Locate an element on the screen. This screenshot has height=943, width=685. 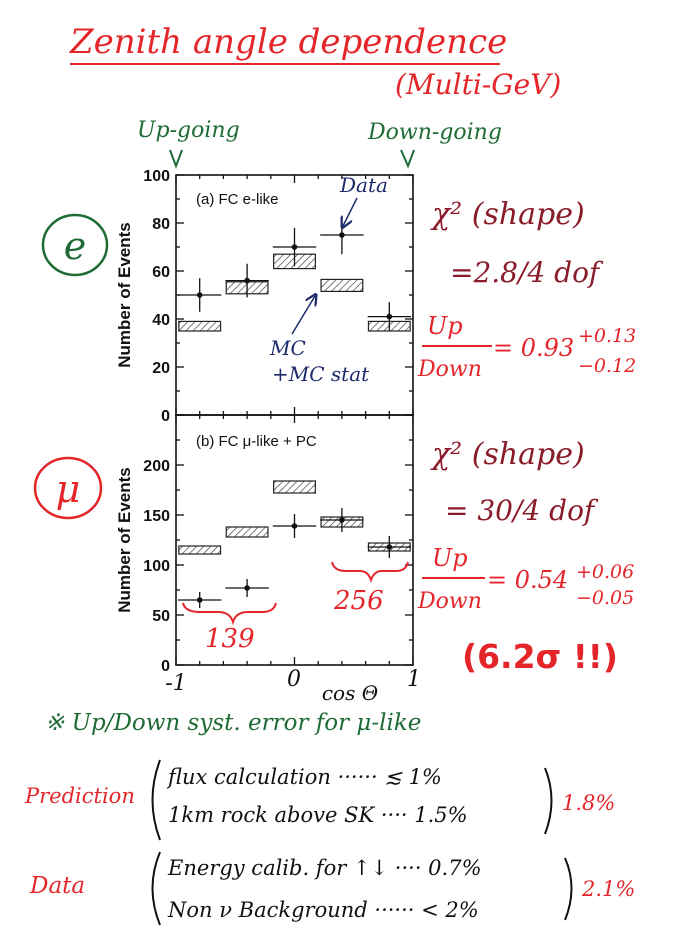
panel-b-label: (b) FC μ-like + PC is located at coordinates (256, 441).